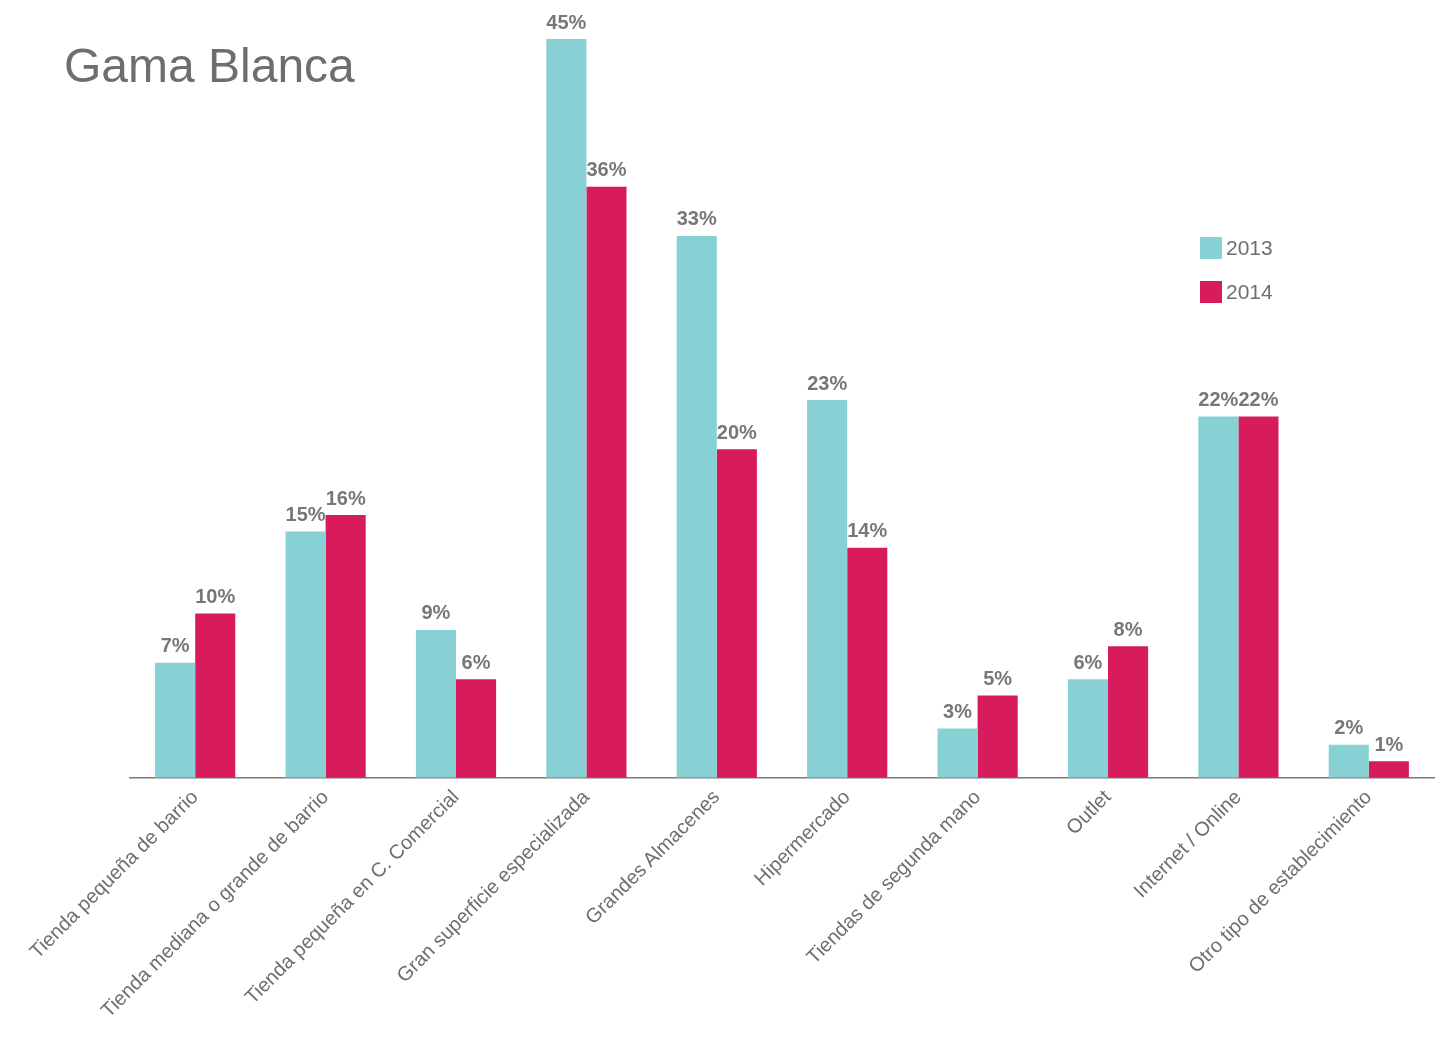 The image size is (1451, 1044). What do you see at coordinates (215, 596) in the screenshot?
I see `data-label: 10%` at bounding box center [215, 596].